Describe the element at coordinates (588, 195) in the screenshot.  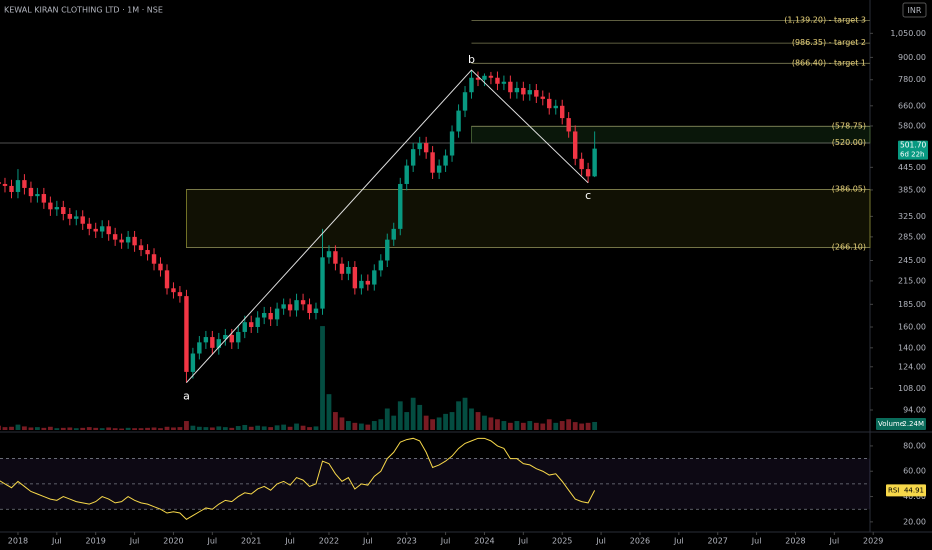
I see `wave-label: c` at that location.